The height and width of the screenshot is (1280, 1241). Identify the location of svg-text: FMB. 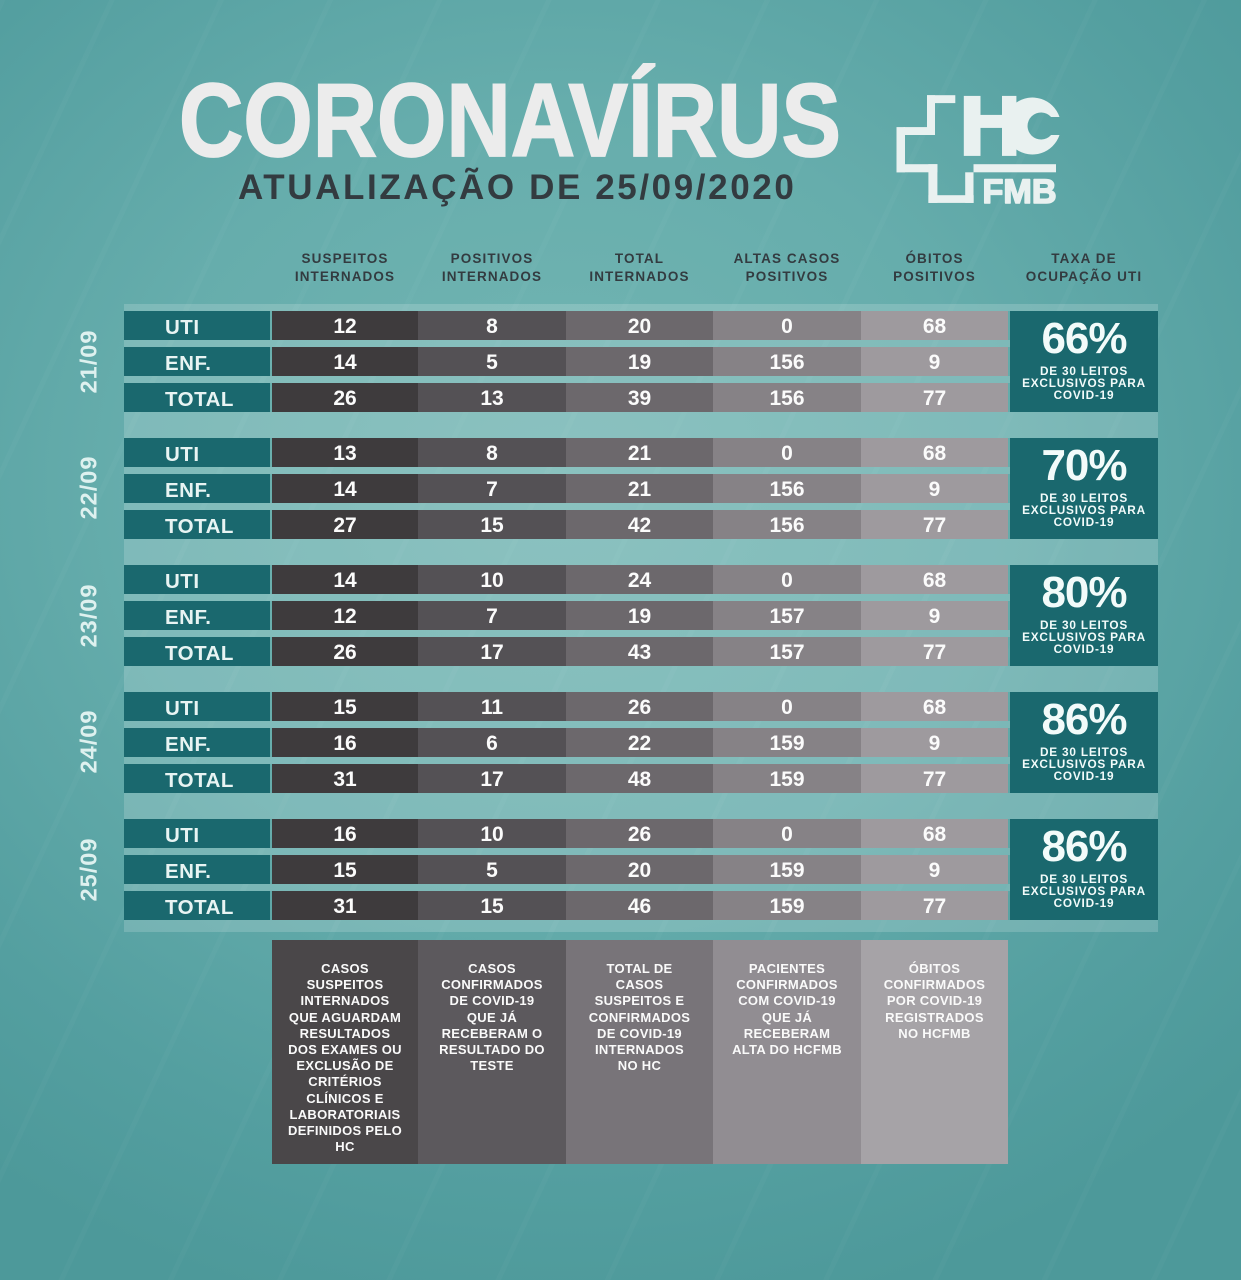
(1020, 192).